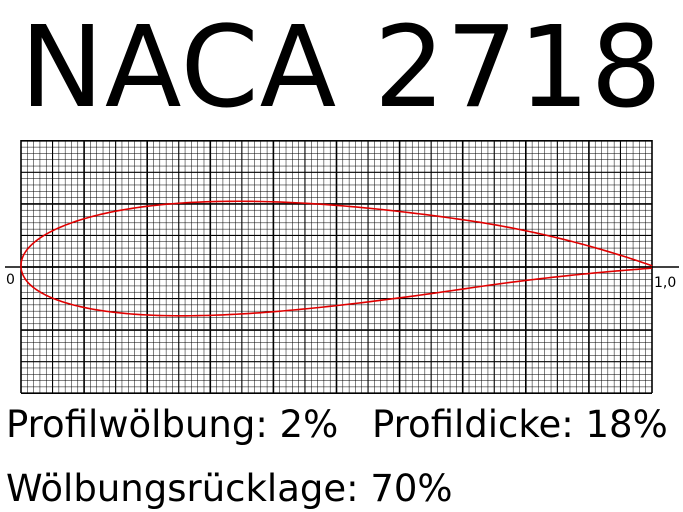  Describe the element at coordinates (229, 488) in the screenshot. I see `camber-position-caption: Wölbungsrücklage: 70%` at that location.